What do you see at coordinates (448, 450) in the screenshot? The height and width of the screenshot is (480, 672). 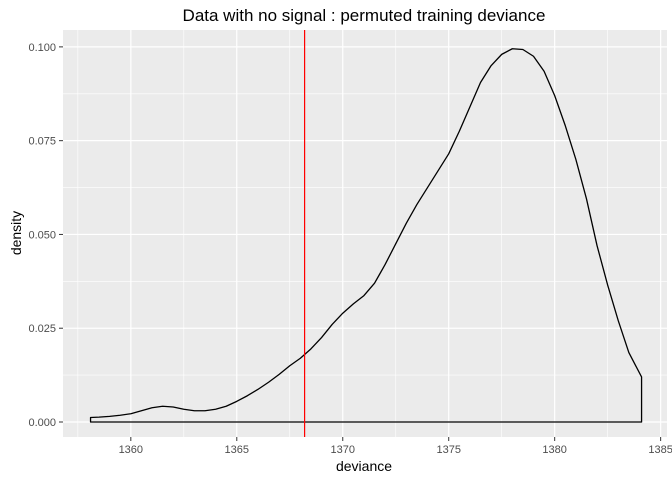 I see `x-tick-label: 1375` at bounding box center [448, 450].